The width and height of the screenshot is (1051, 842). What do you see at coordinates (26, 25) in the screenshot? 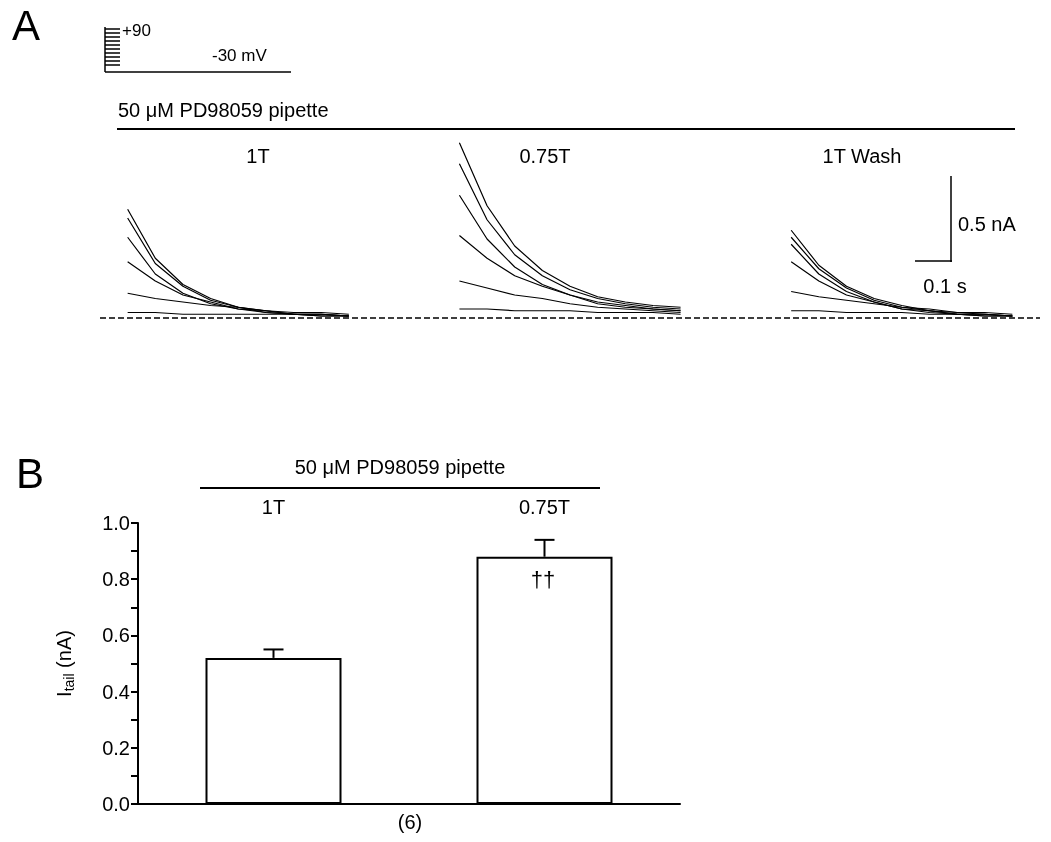
I see `text: A` at bounding box center [26, 25].